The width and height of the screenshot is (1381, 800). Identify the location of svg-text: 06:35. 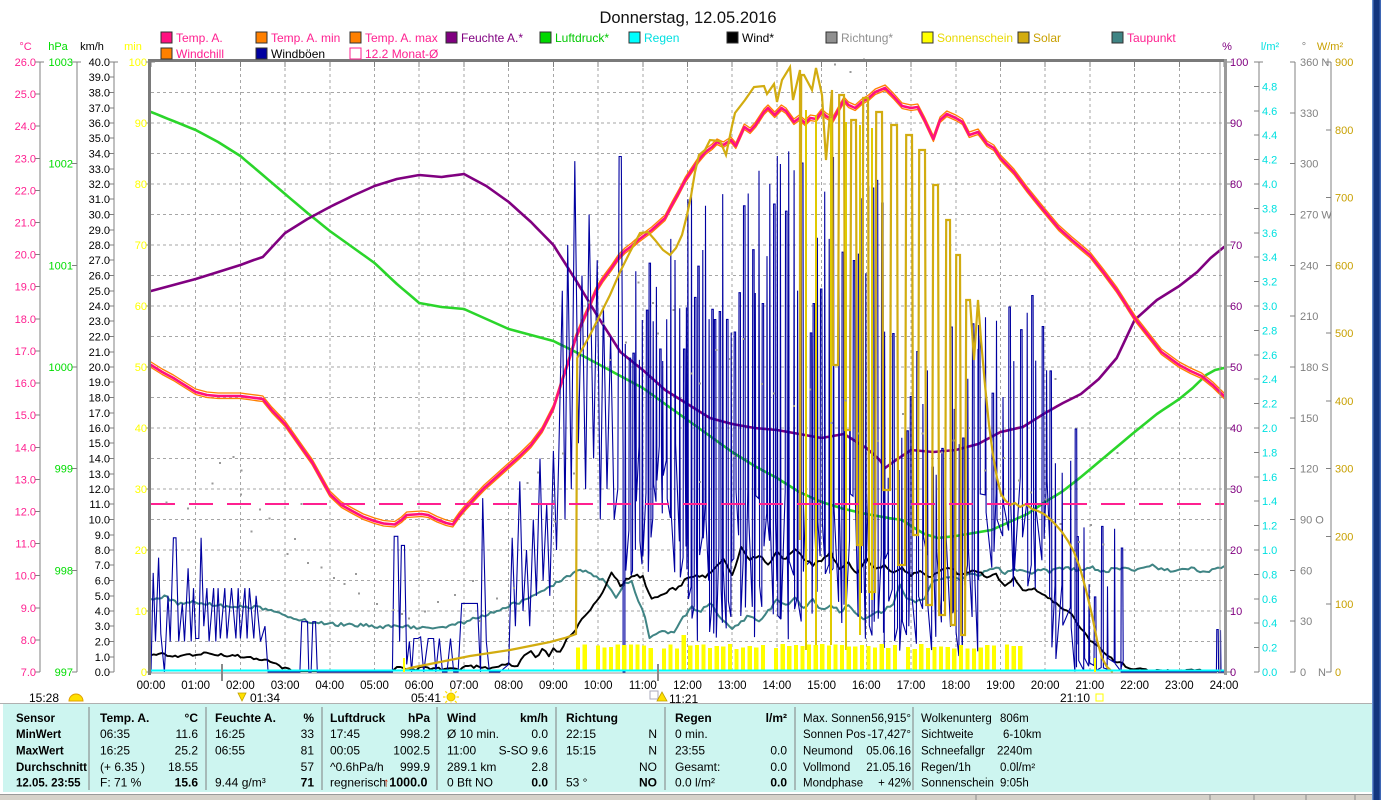
(115, 734).